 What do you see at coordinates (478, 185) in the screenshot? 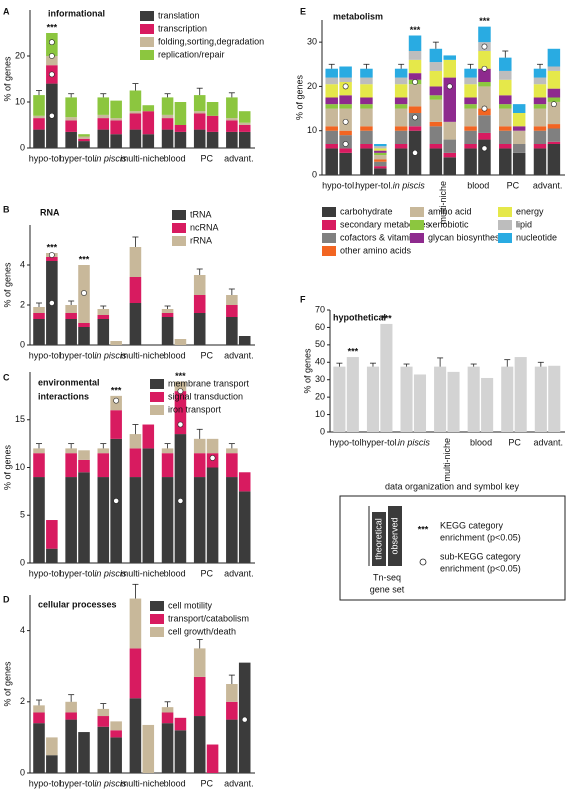
I see `x-tick-label: blood` at bounding box center [478, 185].